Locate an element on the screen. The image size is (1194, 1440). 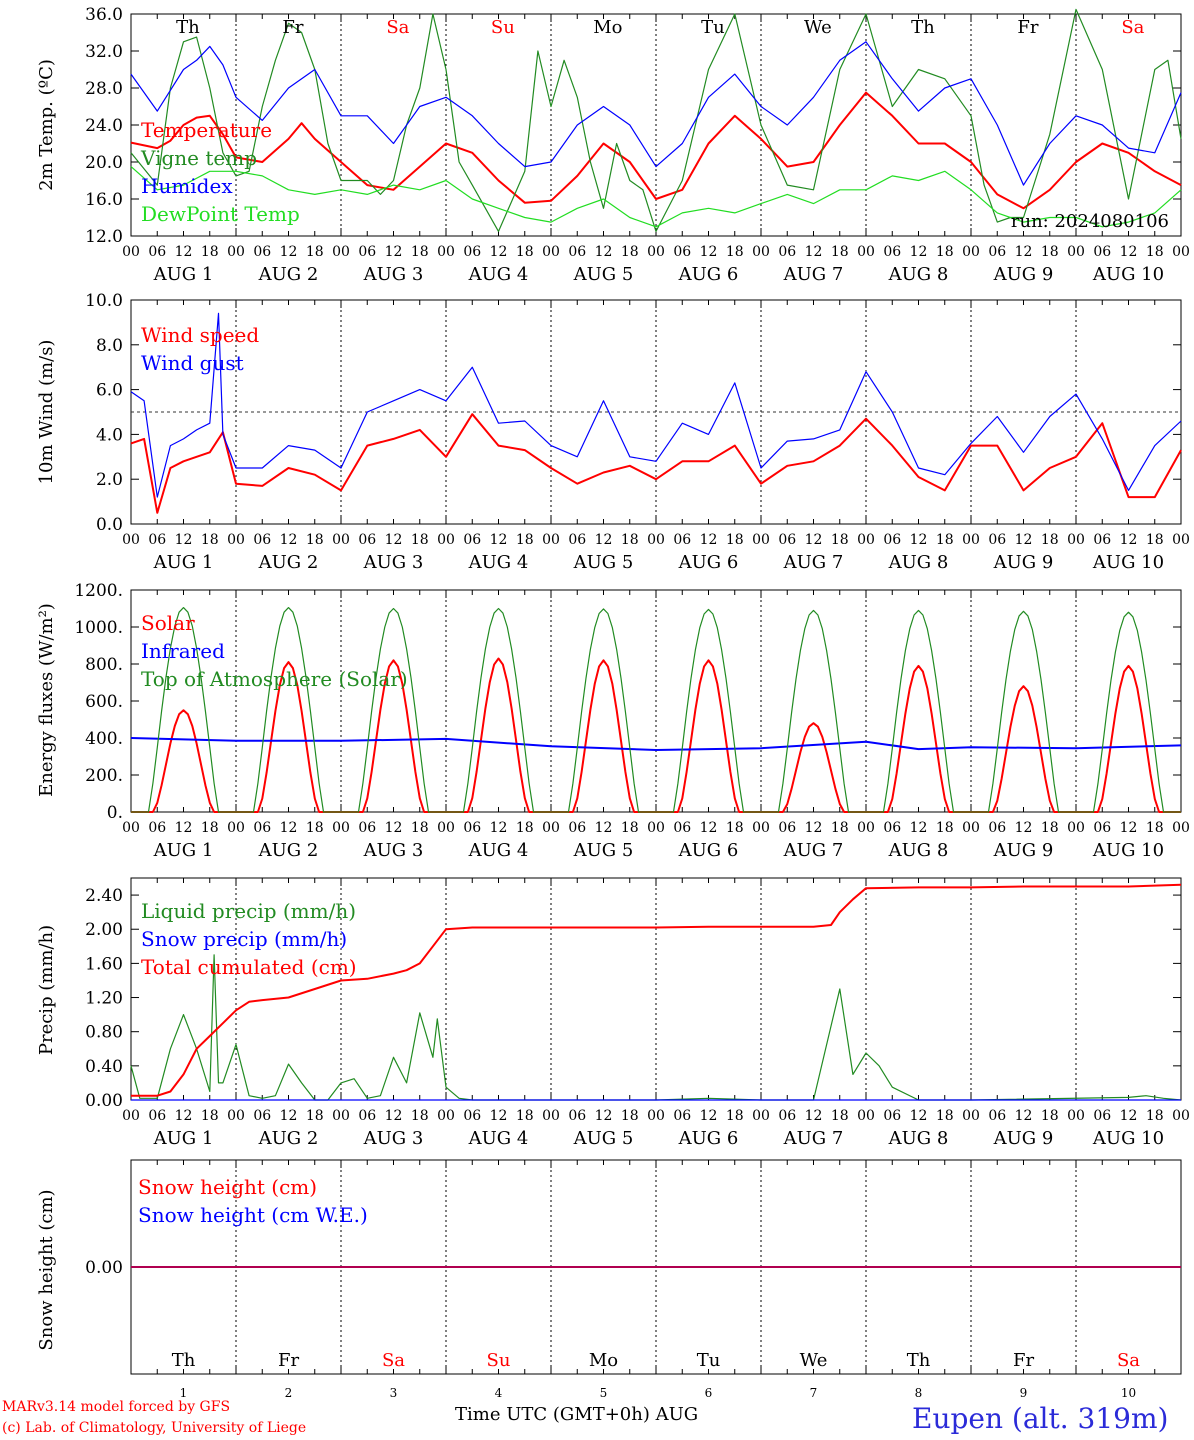
y-tick-label: 0.00 is located at coordinates (104, 1101).